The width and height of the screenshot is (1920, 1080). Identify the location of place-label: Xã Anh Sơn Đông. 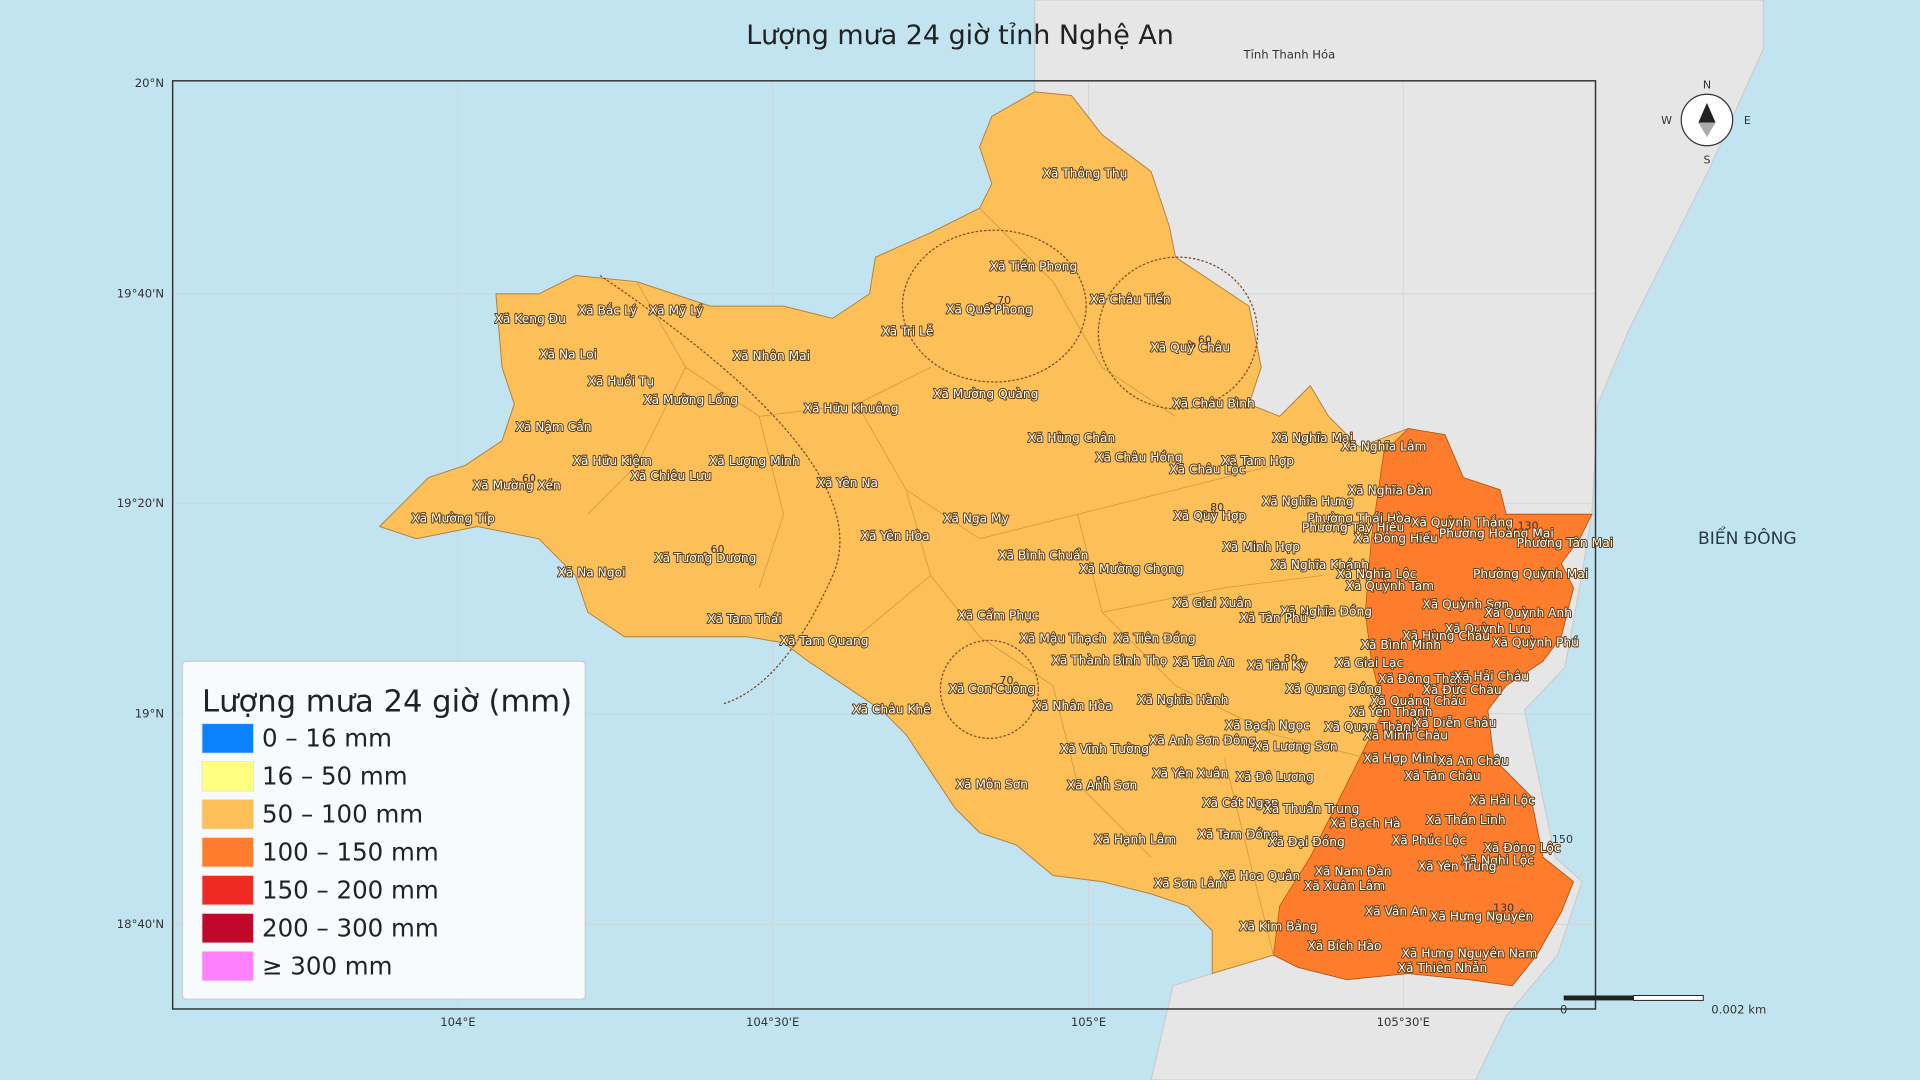
(1202, 740).